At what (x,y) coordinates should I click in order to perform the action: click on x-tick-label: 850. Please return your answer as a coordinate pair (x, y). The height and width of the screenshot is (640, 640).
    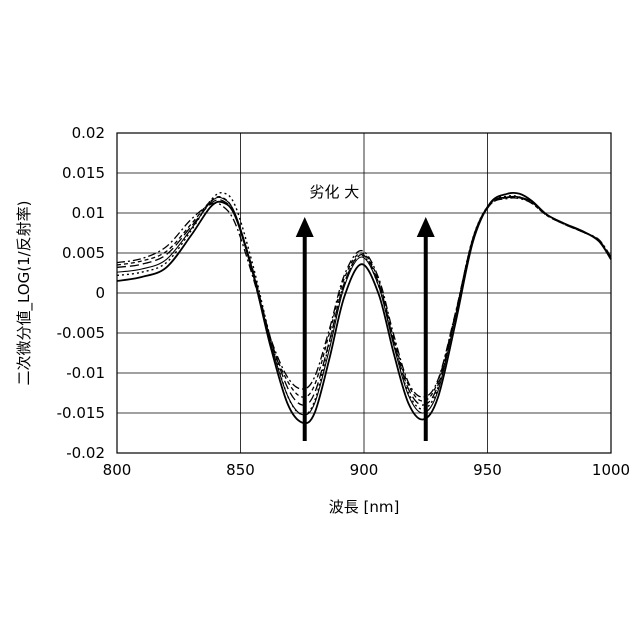
    Looking at the image, I should click on (240, 470).